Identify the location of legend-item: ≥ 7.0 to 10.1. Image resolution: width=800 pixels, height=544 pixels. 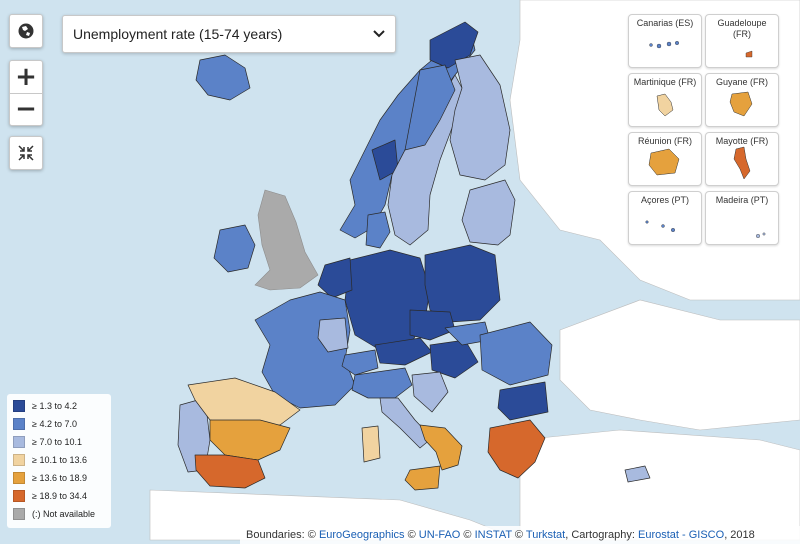
(47, 442).